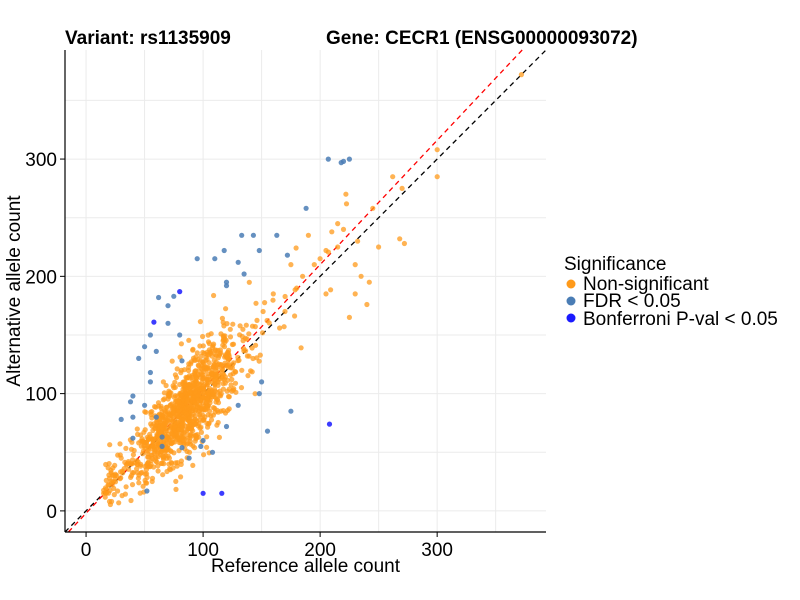  I want to click on x-tick-label: 200, so click(320, 550).